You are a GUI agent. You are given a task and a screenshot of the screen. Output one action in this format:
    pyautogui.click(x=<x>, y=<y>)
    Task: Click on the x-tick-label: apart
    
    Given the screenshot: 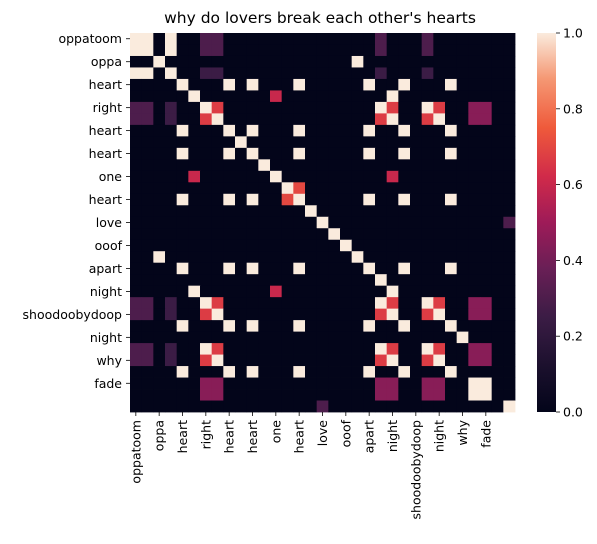 What is the action you would take?
    pyautogui.click(x=369, y=436)
    